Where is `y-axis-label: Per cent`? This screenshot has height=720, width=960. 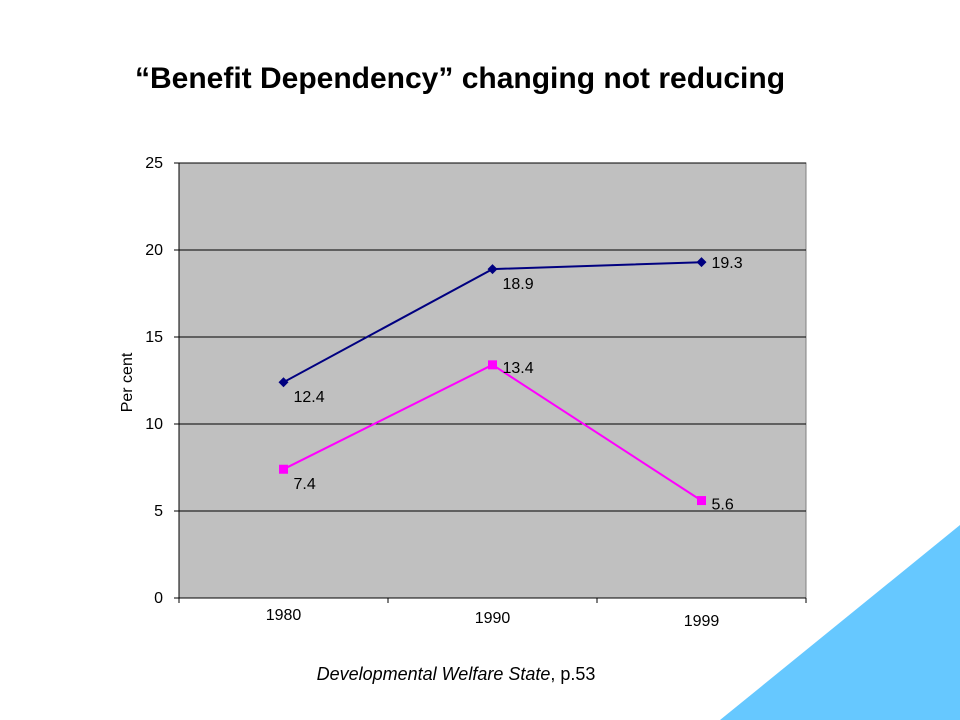
y-axis-label: Per cent is located at coordinates (127, 382).